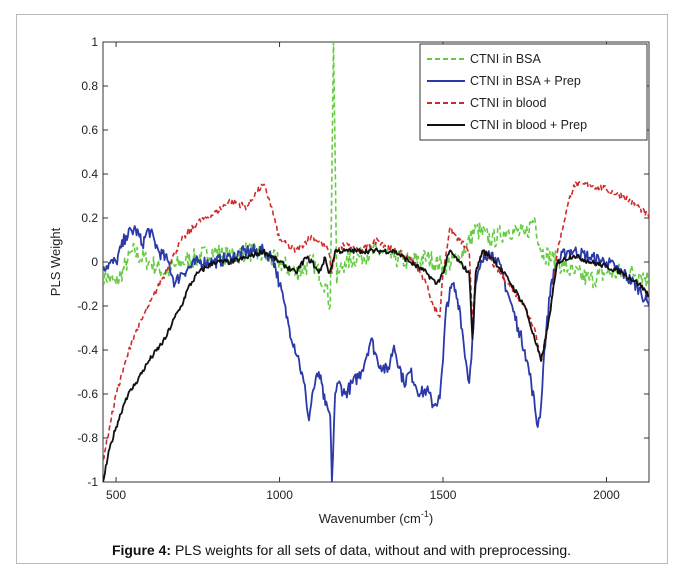 The width and height of the screenshot is (683, 574). What do you see at coordinates (89, 130) in the screenshot?
I see `y-tick-label: 0.6` at bounding box center [89, 130].